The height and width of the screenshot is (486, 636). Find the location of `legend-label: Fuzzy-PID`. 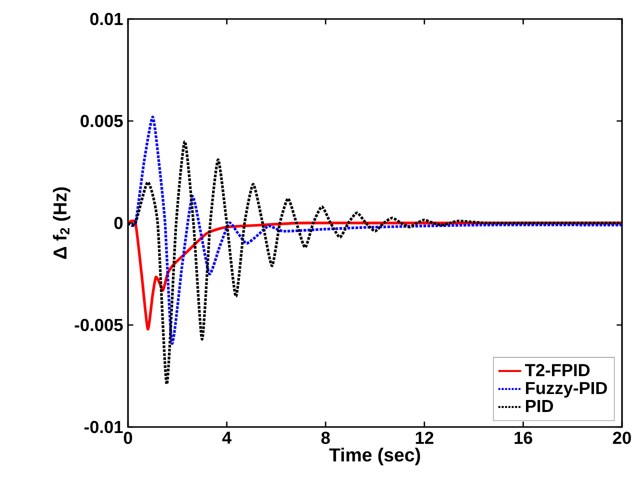

legend-label: Fuzzy-PID is located at coordinates (566, 390).